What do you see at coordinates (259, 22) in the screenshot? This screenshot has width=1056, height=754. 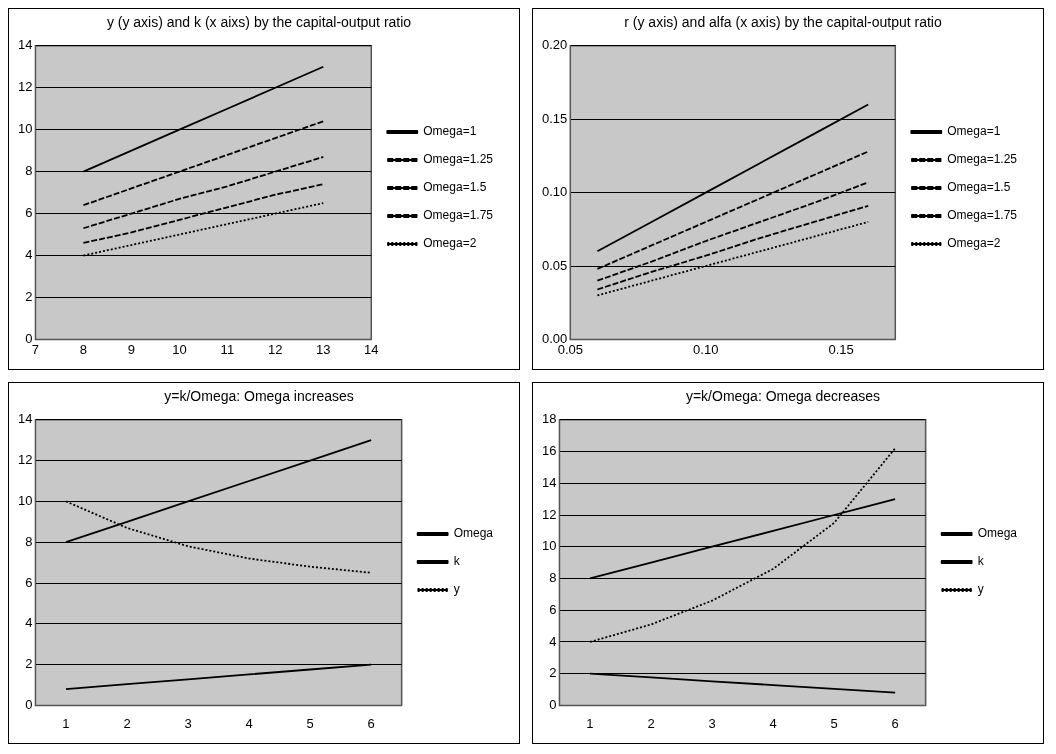 I see `chart-title: y (y axis) and k (x aixs) by the capital-output ratio` at bounding box center [259, 22].